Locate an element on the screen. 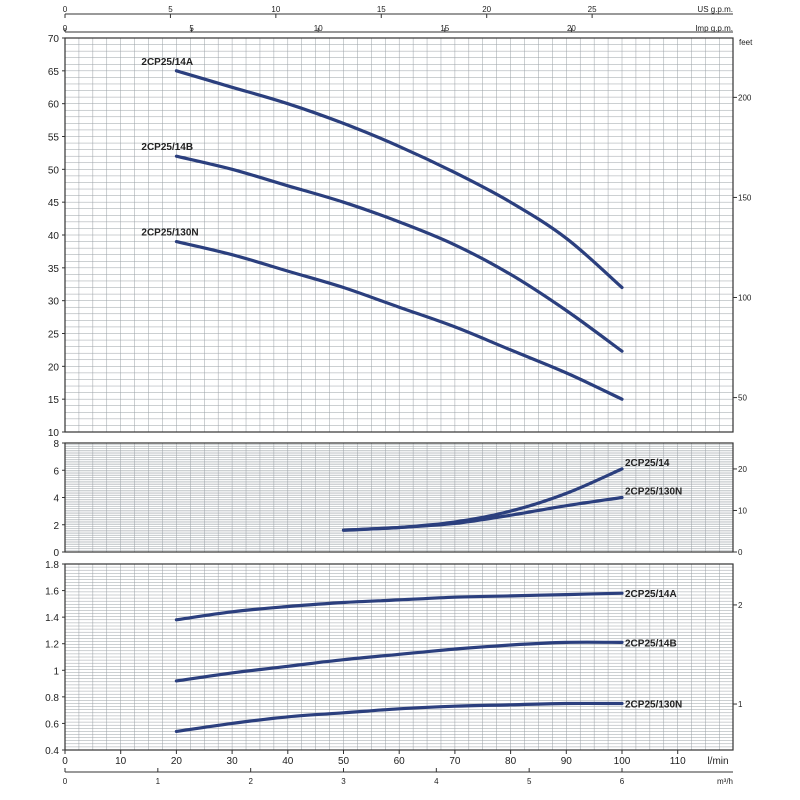 This screenshot has height=800, width=800. y-tick-label: 20 is located at coordinates (54, 367).